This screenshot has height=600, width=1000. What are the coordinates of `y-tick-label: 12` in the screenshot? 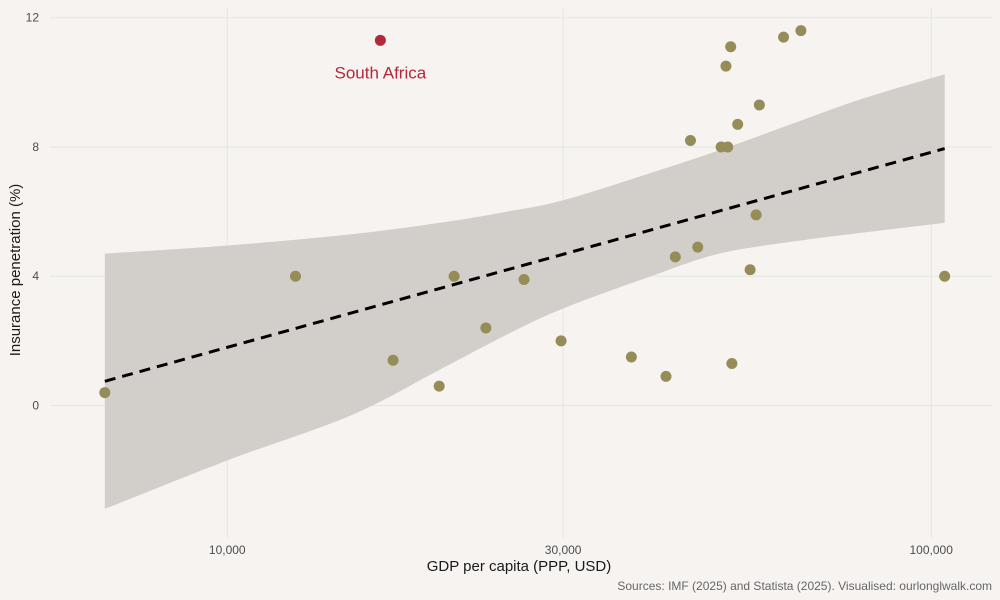 It's located at (33, 18).